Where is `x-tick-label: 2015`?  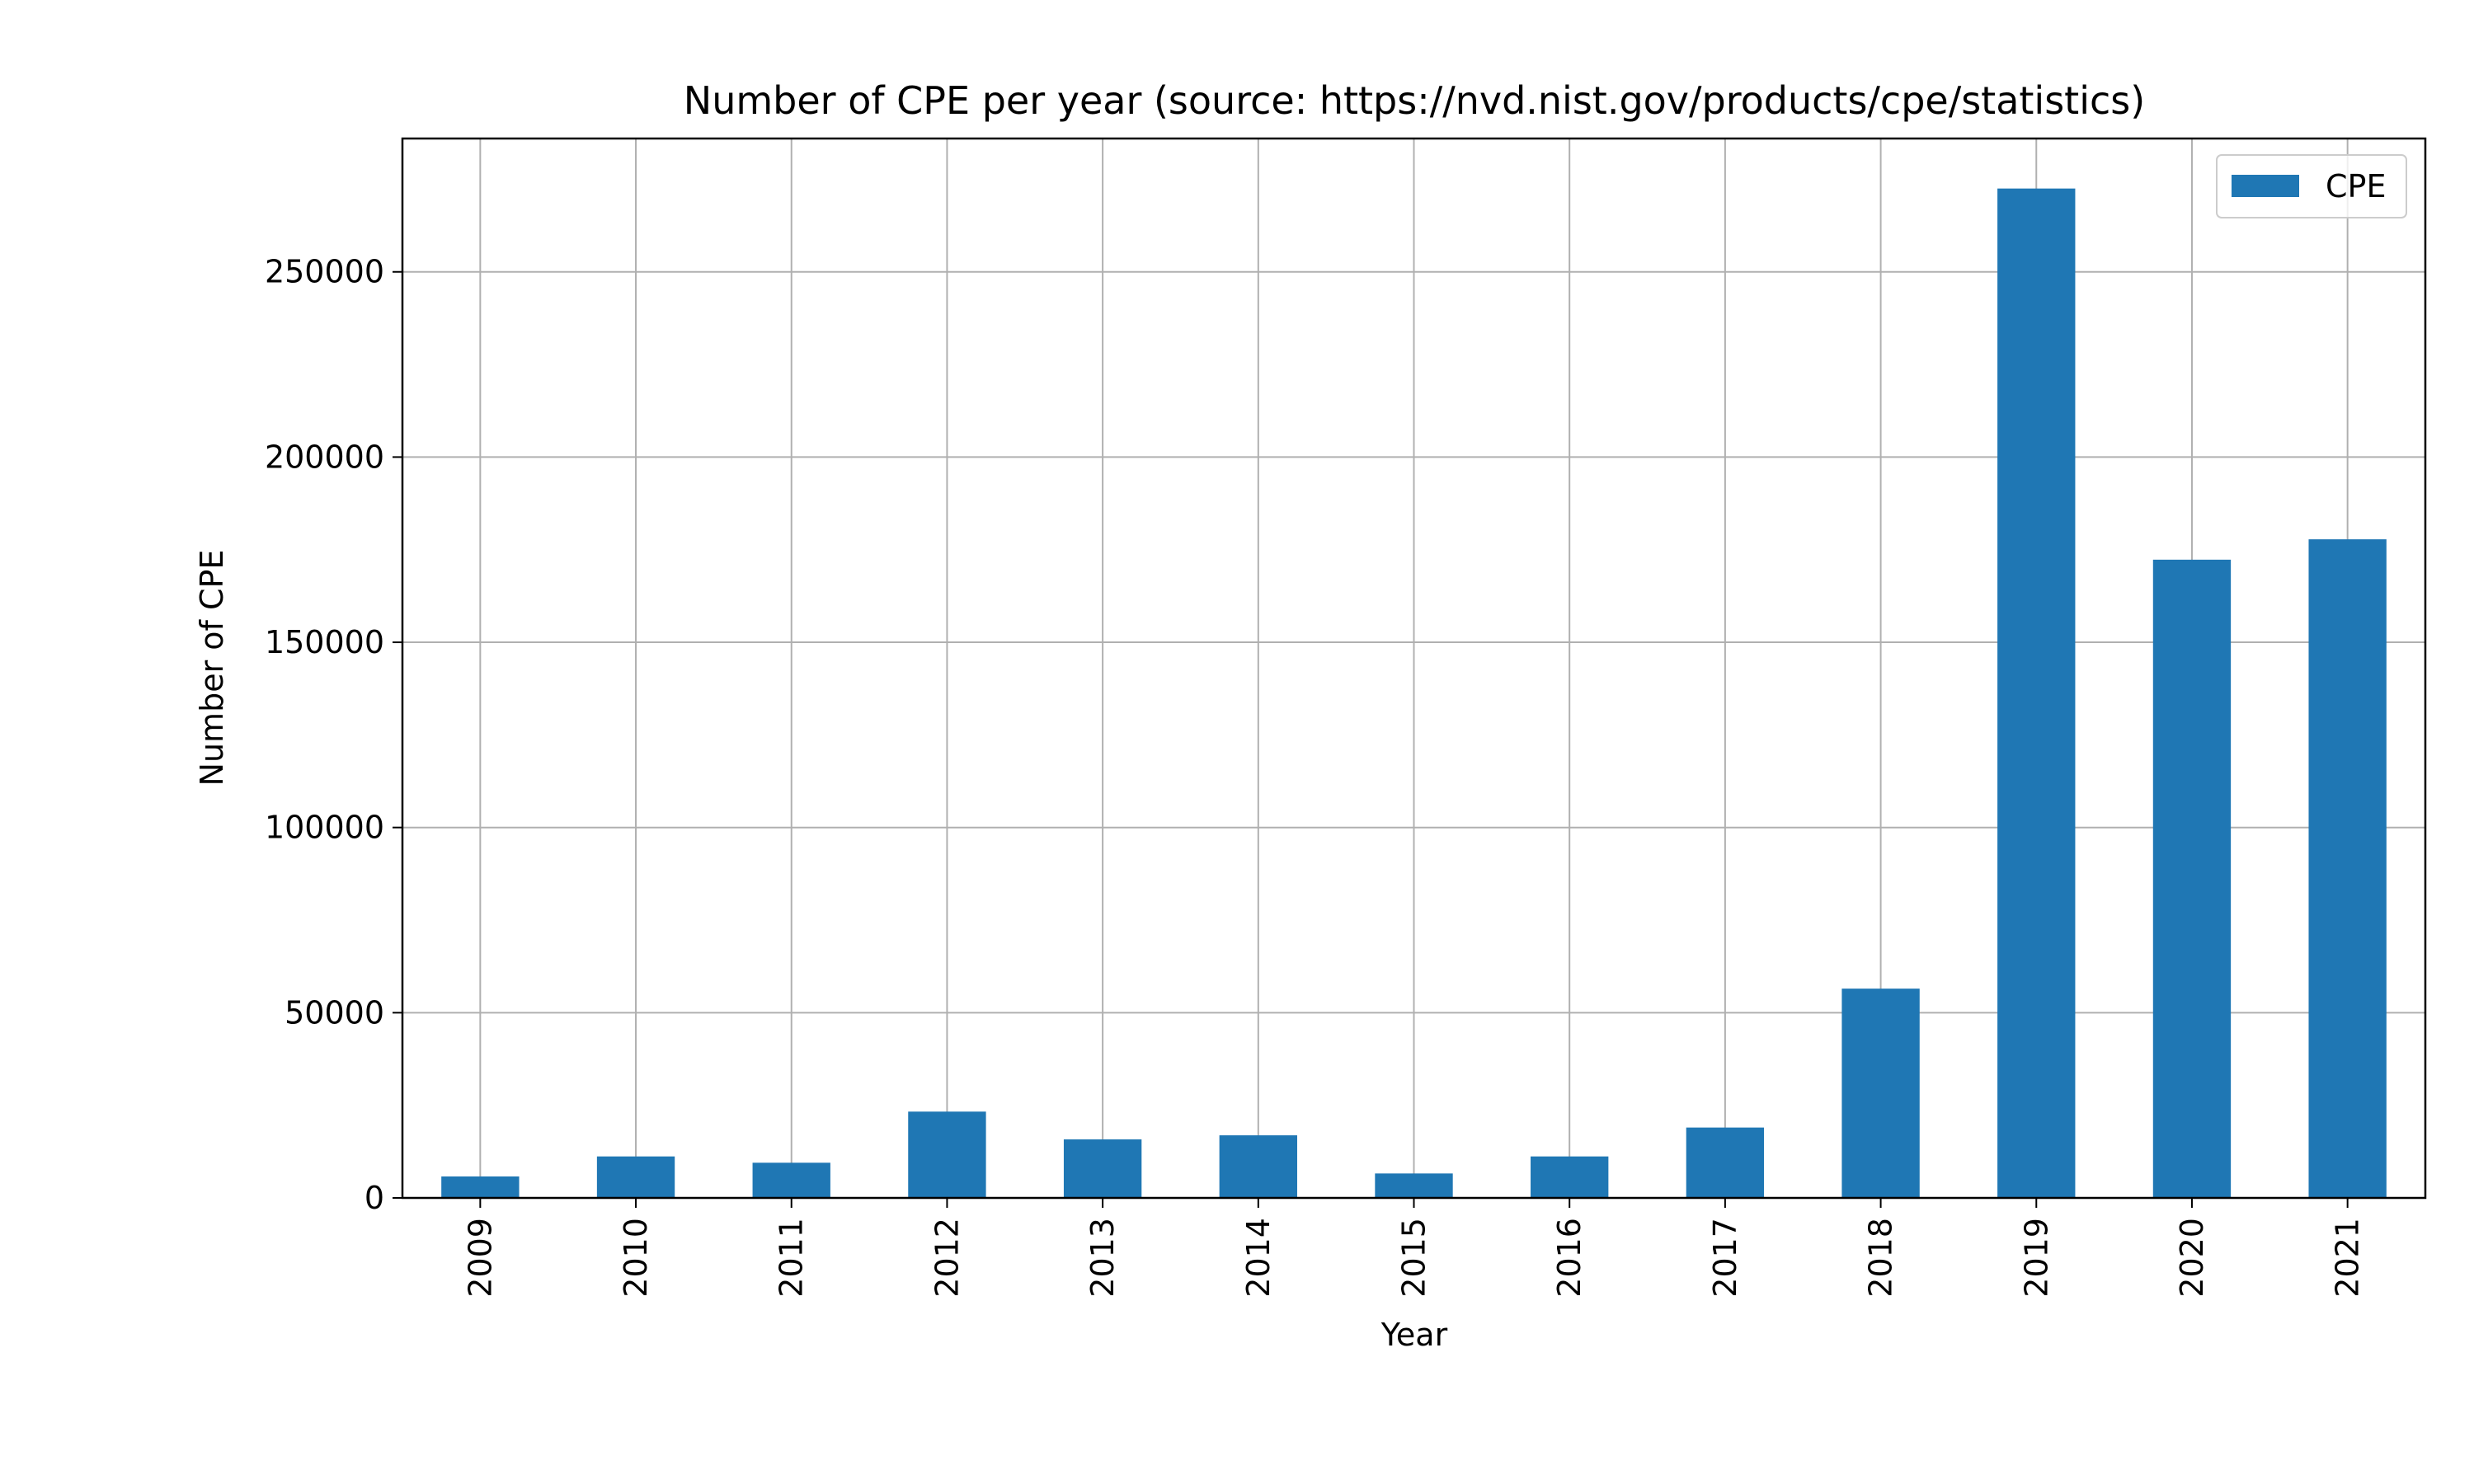
x-tick-label: 2015 is located at coordinates (1414, 1258).